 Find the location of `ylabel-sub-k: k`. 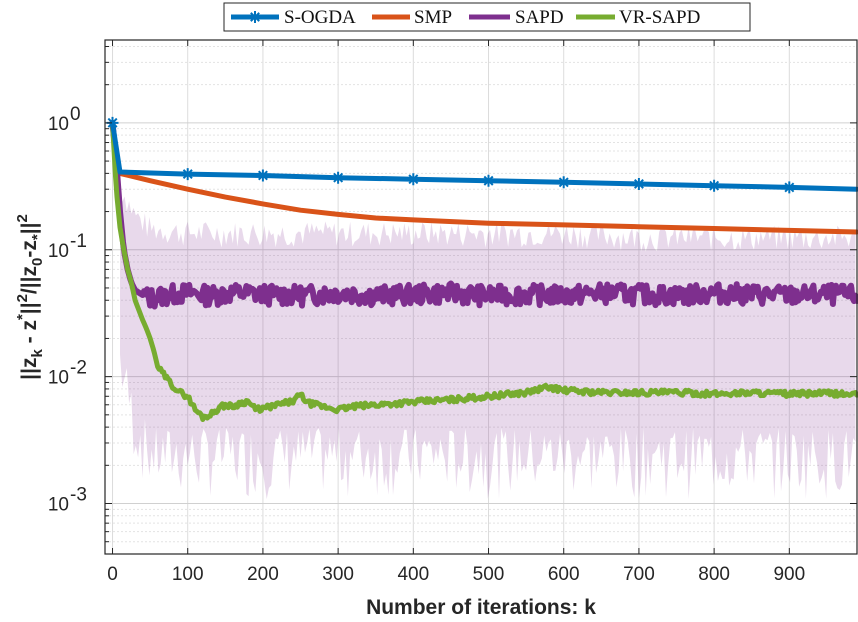

ylabel-sub-k: k is located at coordinates (37, 353).